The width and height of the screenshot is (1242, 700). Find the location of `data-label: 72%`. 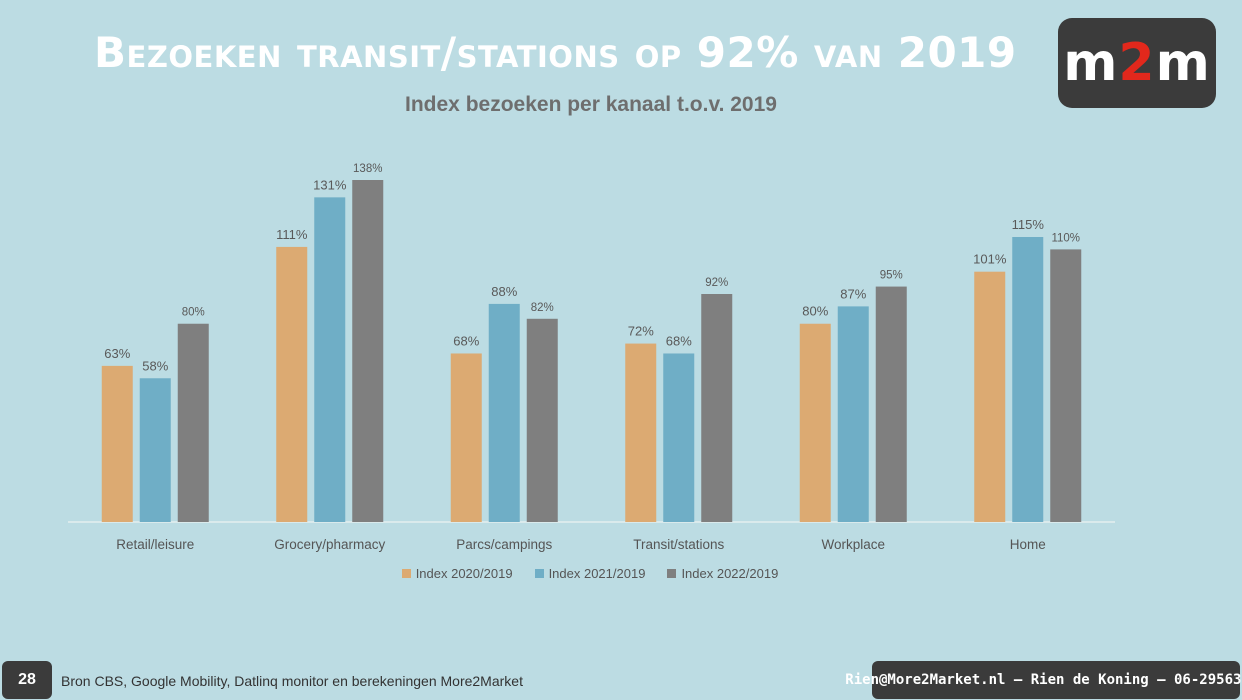

data-label: 72% is located at coordinates (641, 331).